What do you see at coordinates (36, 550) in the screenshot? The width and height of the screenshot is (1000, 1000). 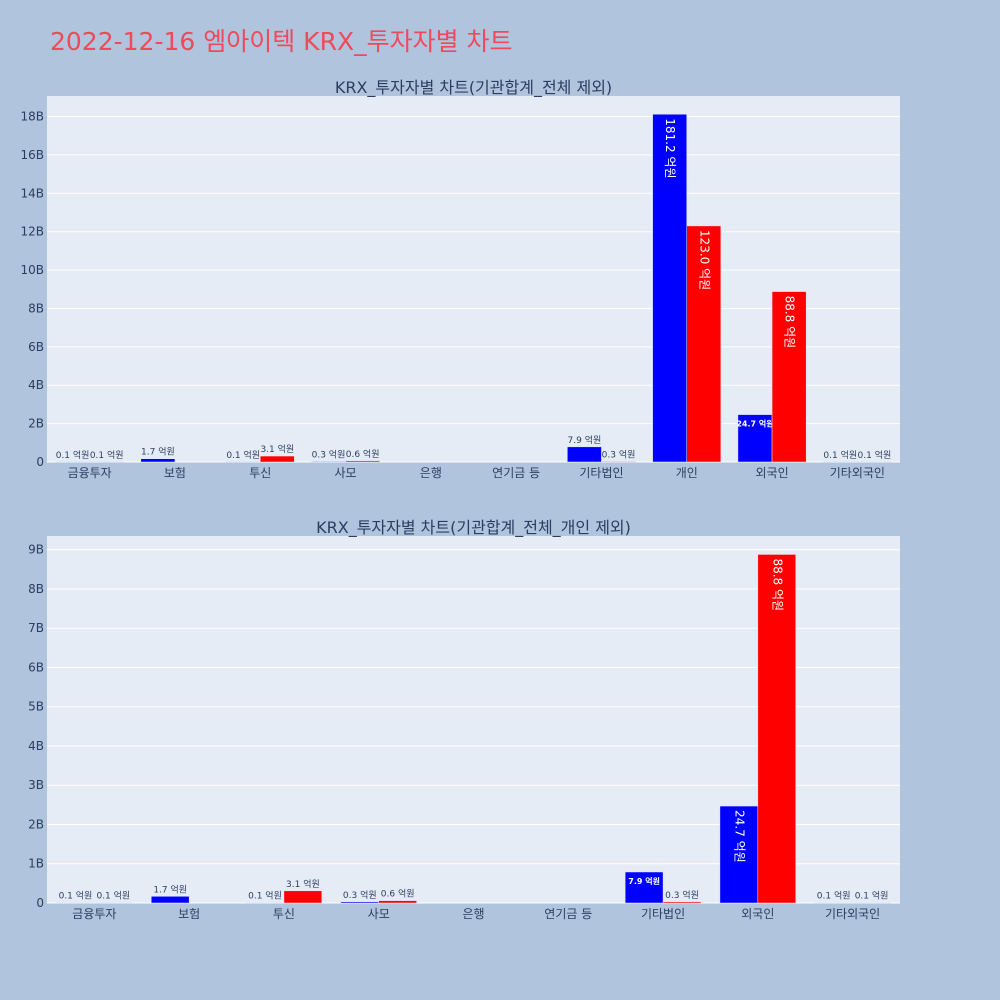 I see `y-tick-label: 9B` at bounding box center [36, 550].